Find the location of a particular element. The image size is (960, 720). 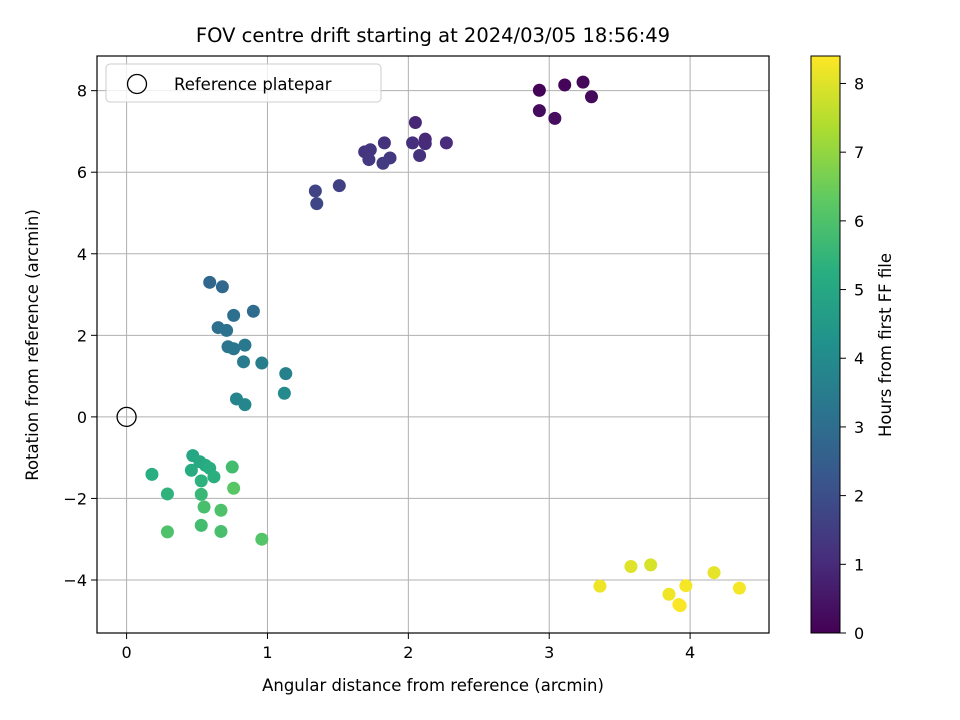

colorbar-tick-label: 4 is located at coordinates (859, 358).